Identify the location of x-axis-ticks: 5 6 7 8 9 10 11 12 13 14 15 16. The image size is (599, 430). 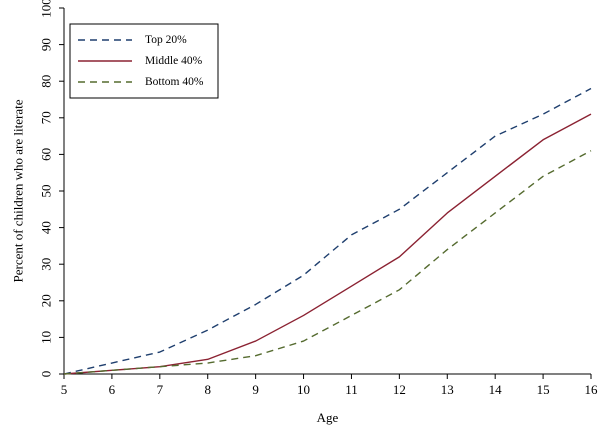
(329, 385).